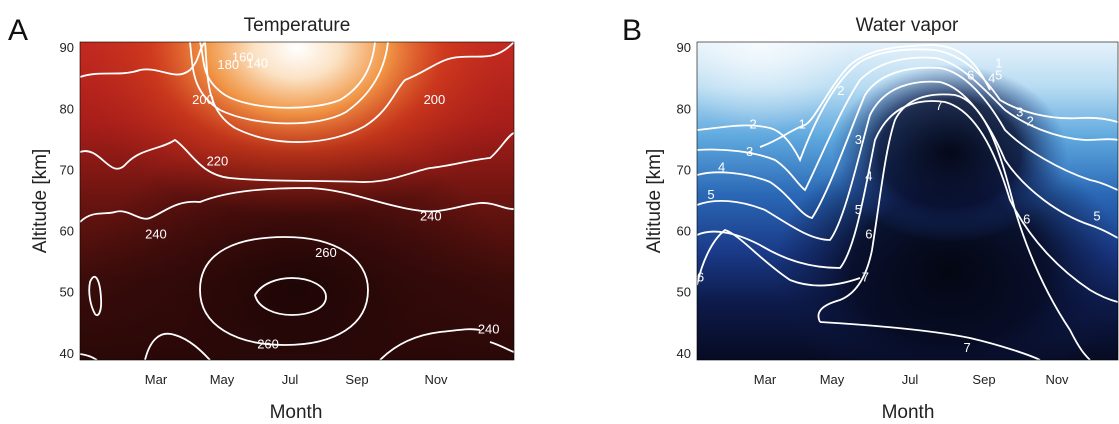 The image size is (1119, 424). I want to click on chart-title: Temperature, so click(297, 25).